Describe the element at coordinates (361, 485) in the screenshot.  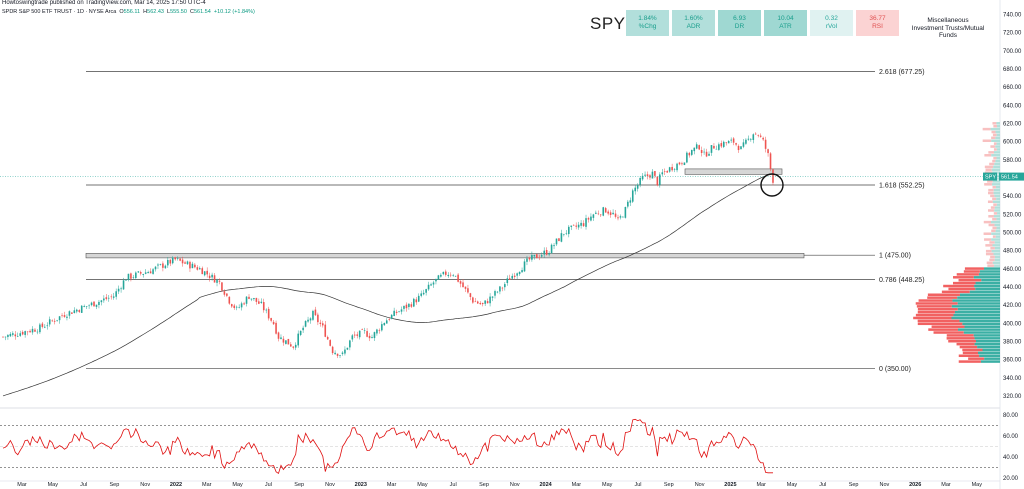
I see `time-tick-label: 2023` at that location.